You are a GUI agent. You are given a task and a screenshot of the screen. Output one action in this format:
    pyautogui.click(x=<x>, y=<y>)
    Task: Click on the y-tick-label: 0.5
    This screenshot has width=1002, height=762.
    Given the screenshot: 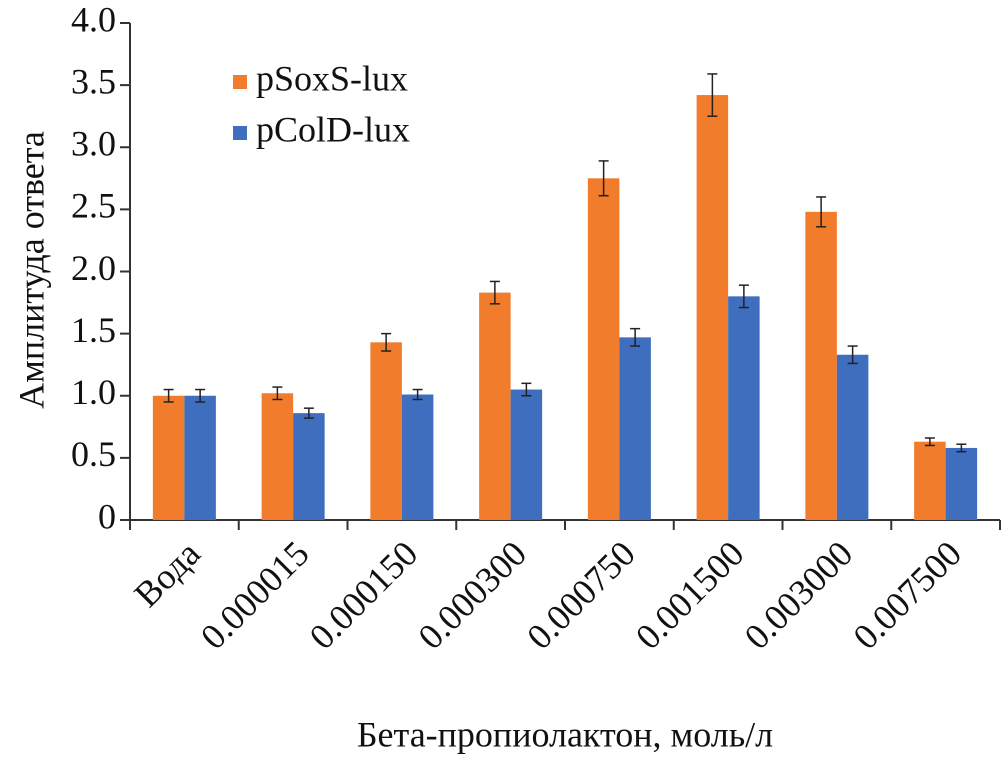 What is the action you would take?
    pyautogui.click(x=93, y=454)
    